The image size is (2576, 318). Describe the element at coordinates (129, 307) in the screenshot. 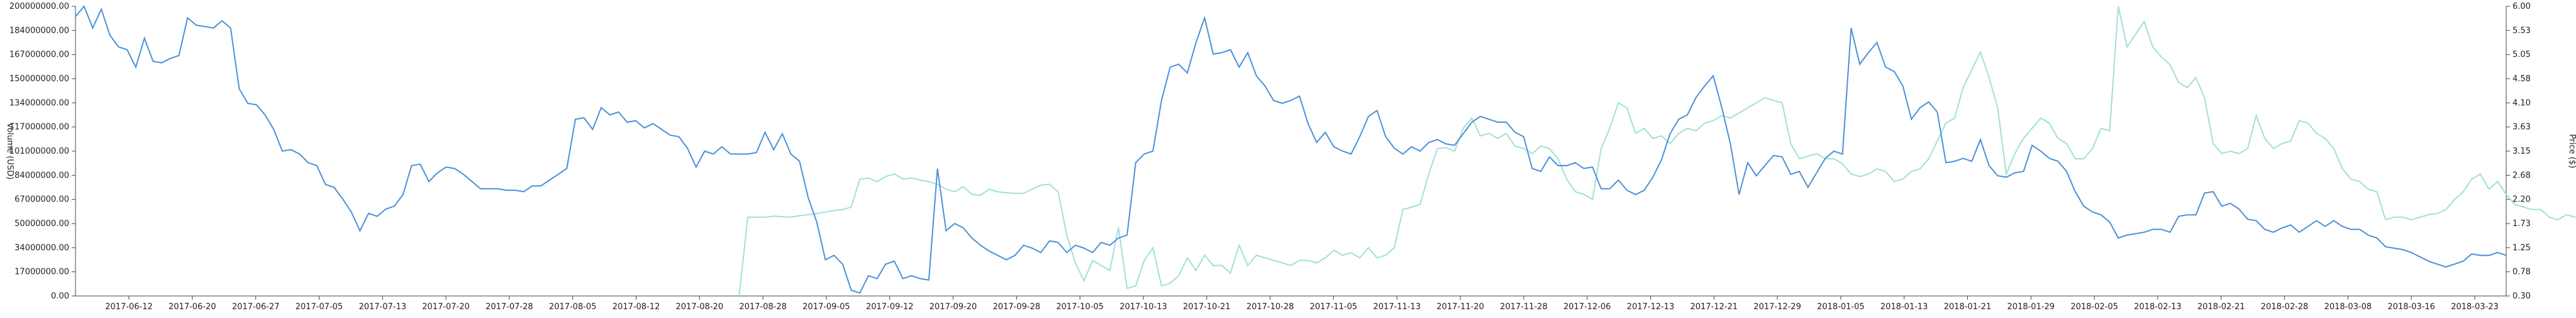

I see `x-tick-label: 2017-06-12` at that location.